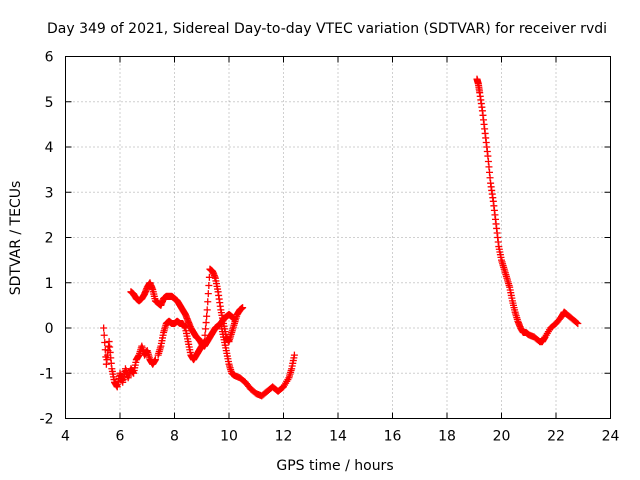 Image resolution: width=640 pixels, height=480 pixels. Describe the element at coordinates (49, 284) in the screenshot. I see `y-tick-label: 1` at that location.